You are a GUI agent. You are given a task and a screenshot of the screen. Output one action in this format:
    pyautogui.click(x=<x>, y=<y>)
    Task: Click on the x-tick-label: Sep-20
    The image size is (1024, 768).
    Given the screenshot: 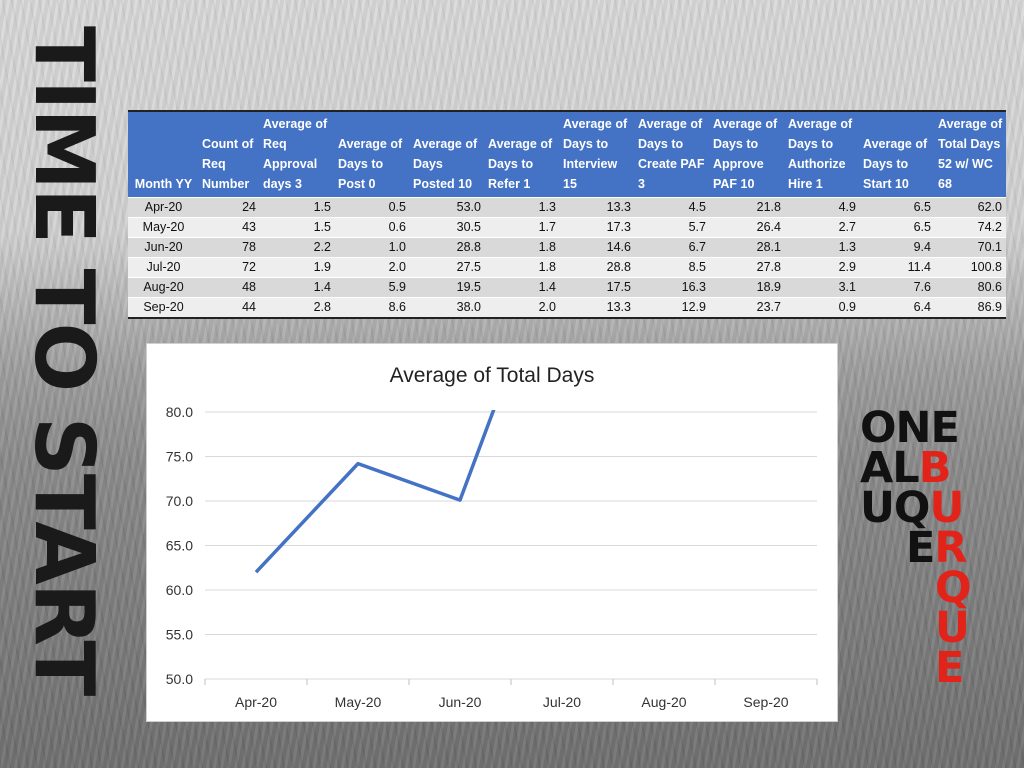 What is the action you would take?
    pyautogui.click(x=765, y=702)
    